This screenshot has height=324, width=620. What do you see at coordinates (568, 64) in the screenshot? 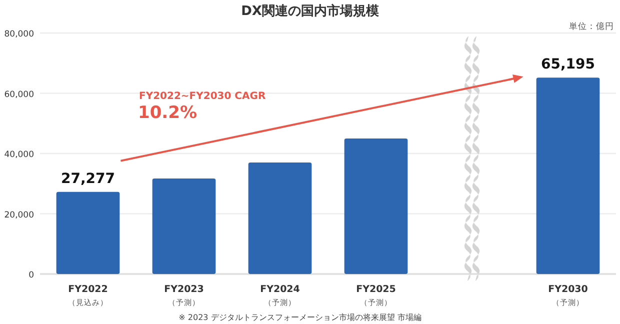
I see `data-label: 65,195` at bounding box center [568, 64].